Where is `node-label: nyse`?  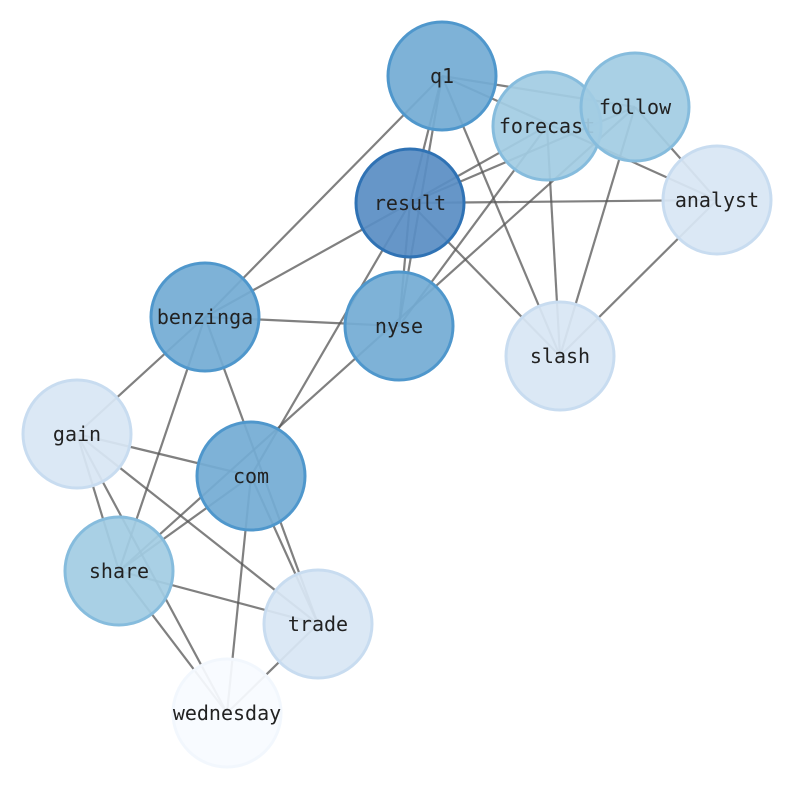 node-label: nyse is located at coordinates (399, 326).